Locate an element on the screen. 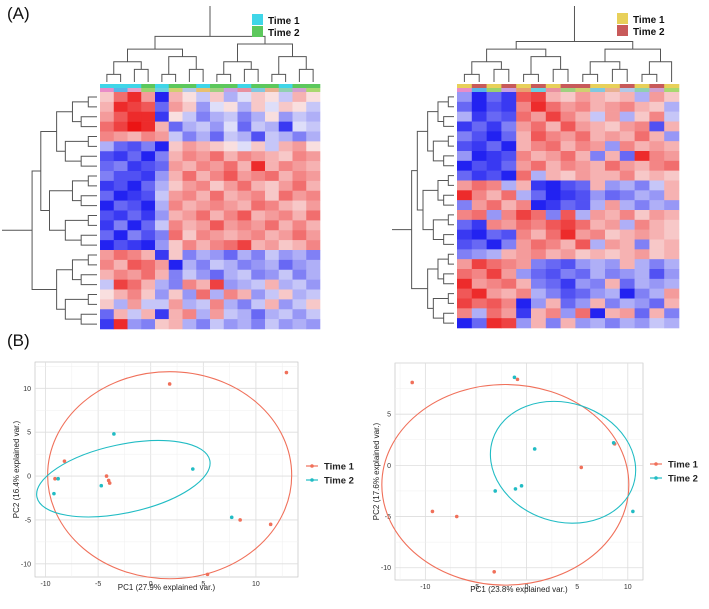  heatmap-right-row-branch is located at coordinates (448, 161).